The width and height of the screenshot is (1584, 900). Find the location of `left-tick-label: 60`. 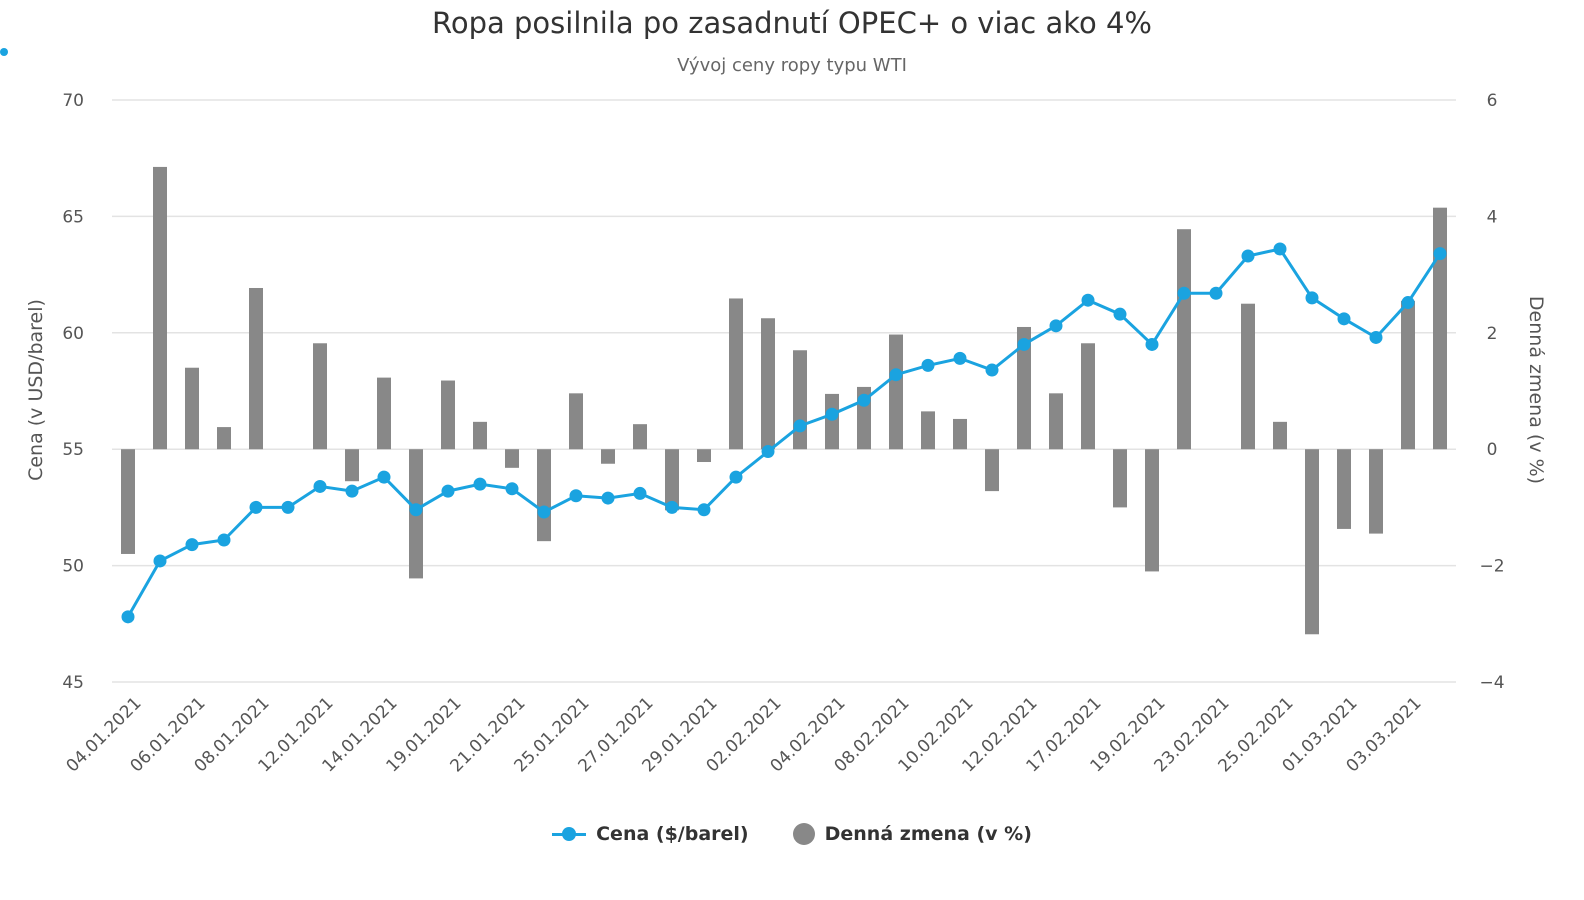

left-tick-label: 60 is located at coordinates (73, 334).